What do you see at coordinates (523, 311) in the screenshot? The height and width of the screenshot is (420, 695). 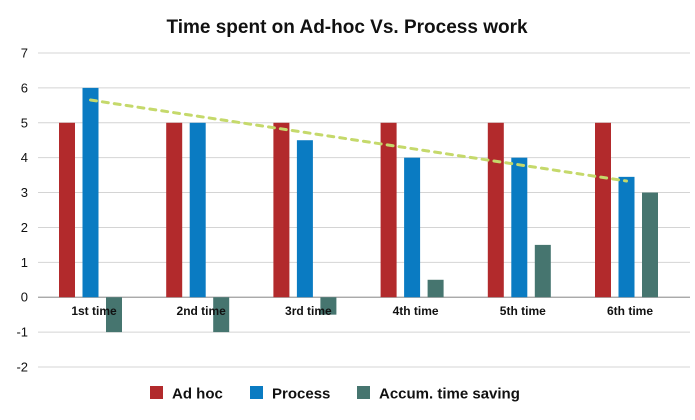 I see `x-tick-label: 5th time` at bounding box center [523, 311].